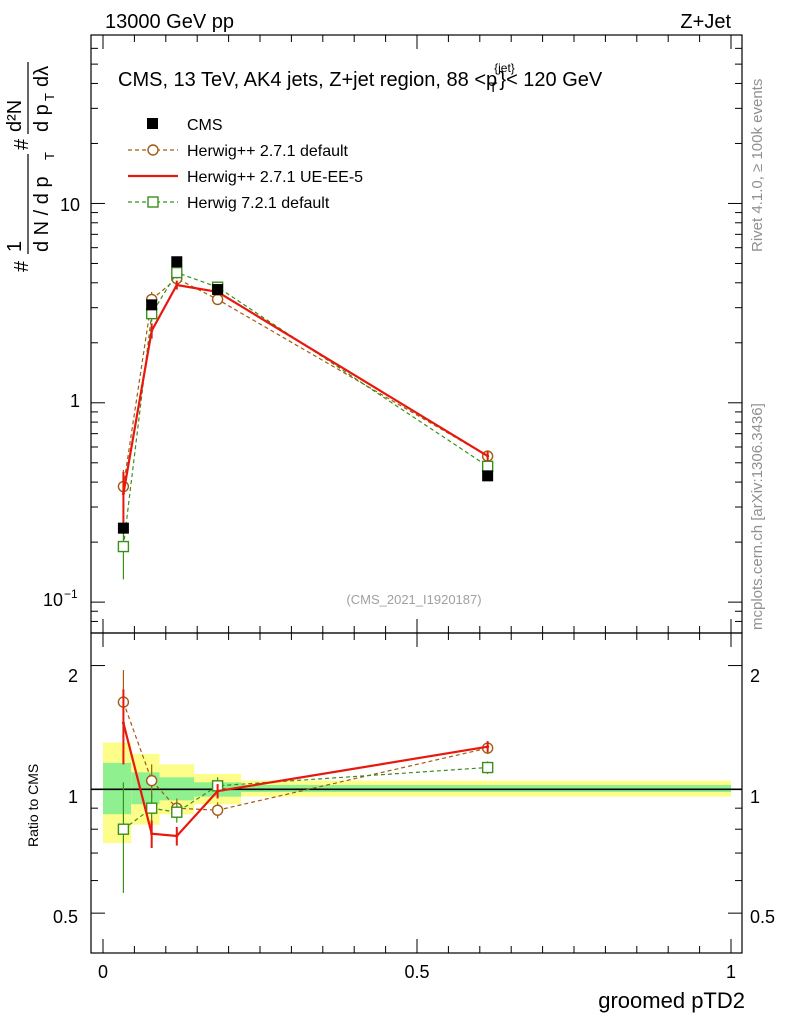 The width and height of the screenshot is (786, 1024). What do you see at coordinates (268, 151) in the screenshot?
I see `legend-label-herwigpp-default: Herwig++ 2.7.1 default` at bounding box center [268, 151].